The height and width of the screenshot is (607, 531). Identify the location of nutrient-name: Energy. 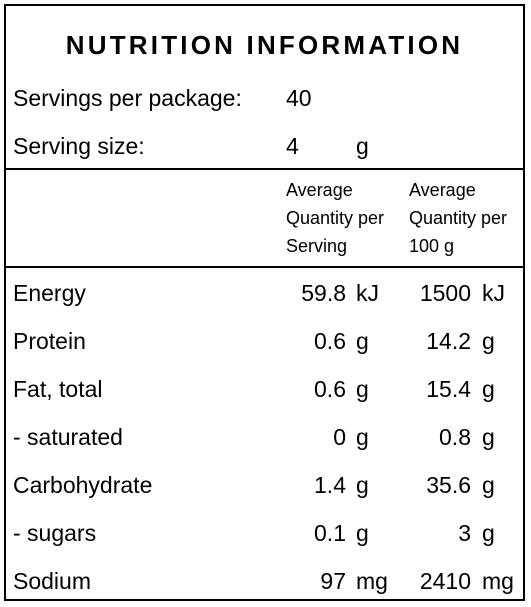
(49, 293).